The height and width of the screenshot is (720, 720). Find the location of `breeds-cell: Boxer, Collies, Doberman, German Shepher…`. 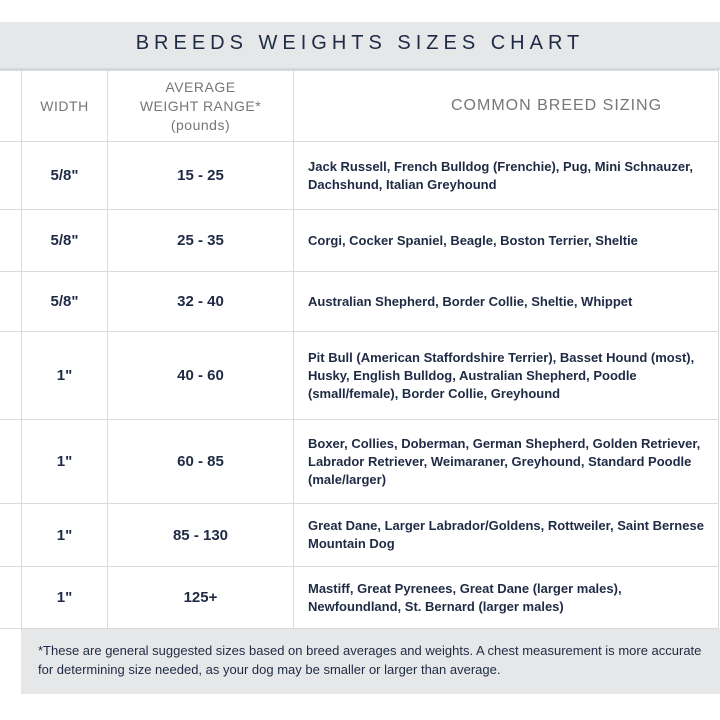

breeds-cell: Boxer, Collies, Doberman, German Shepher… is located at coordinates (506, 461).